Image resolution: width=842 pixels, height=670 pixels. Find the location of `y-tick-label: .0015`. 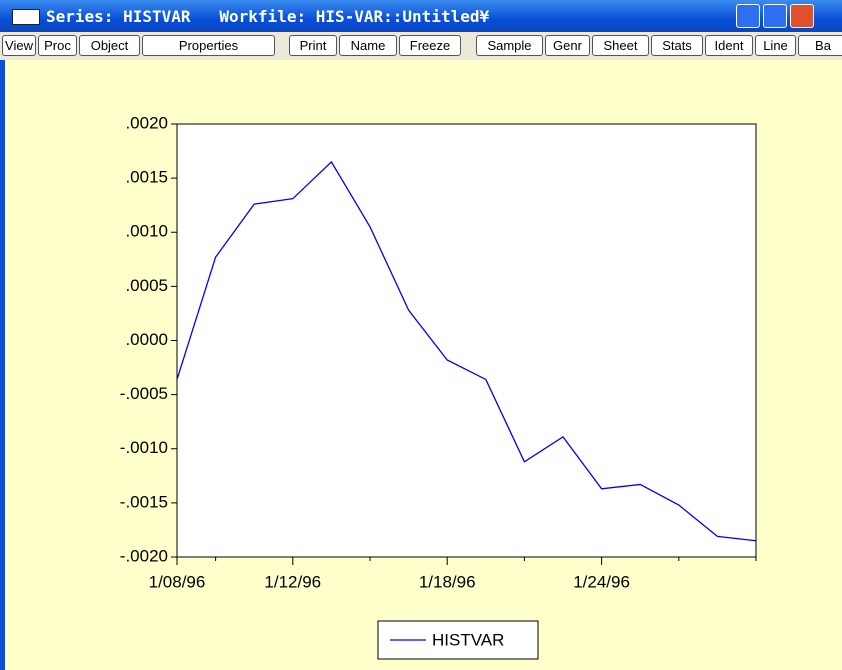

y-tick-label: .0015 is located at coordinates (146, 177).